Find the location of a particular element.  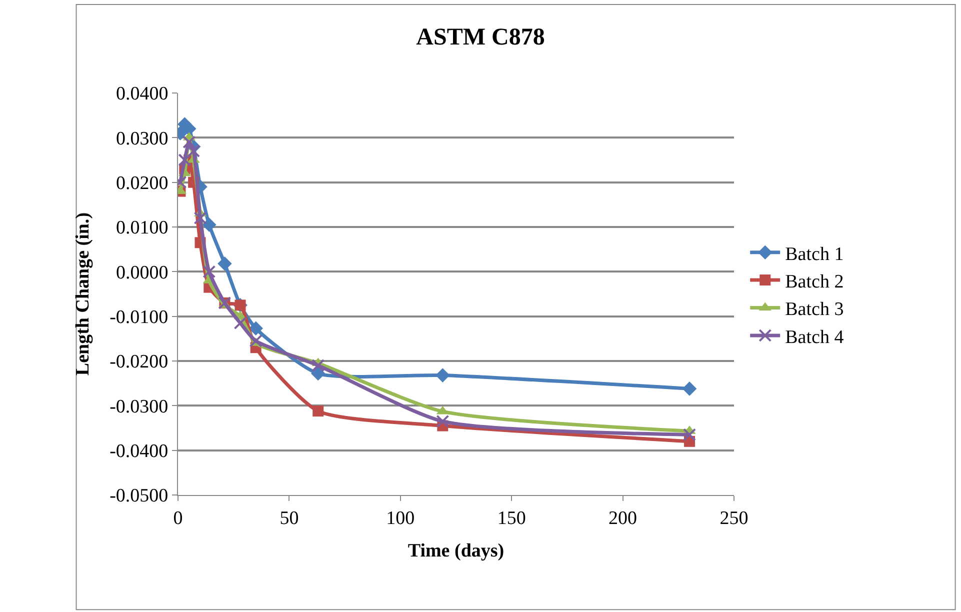

legend-label: Batch 3 is located at coordinates (814, 309).